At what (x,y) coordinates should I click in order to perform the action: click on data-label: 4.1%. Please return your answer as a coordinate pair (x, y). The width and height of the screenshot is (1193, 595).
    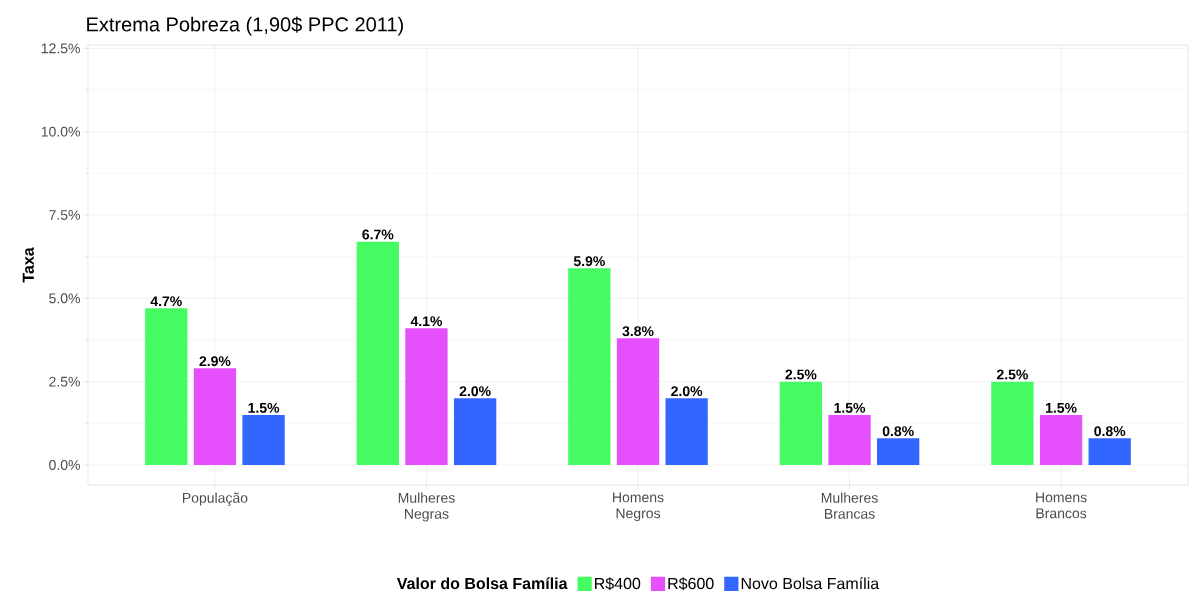
    Looking at the image, I should click on (426, 321).